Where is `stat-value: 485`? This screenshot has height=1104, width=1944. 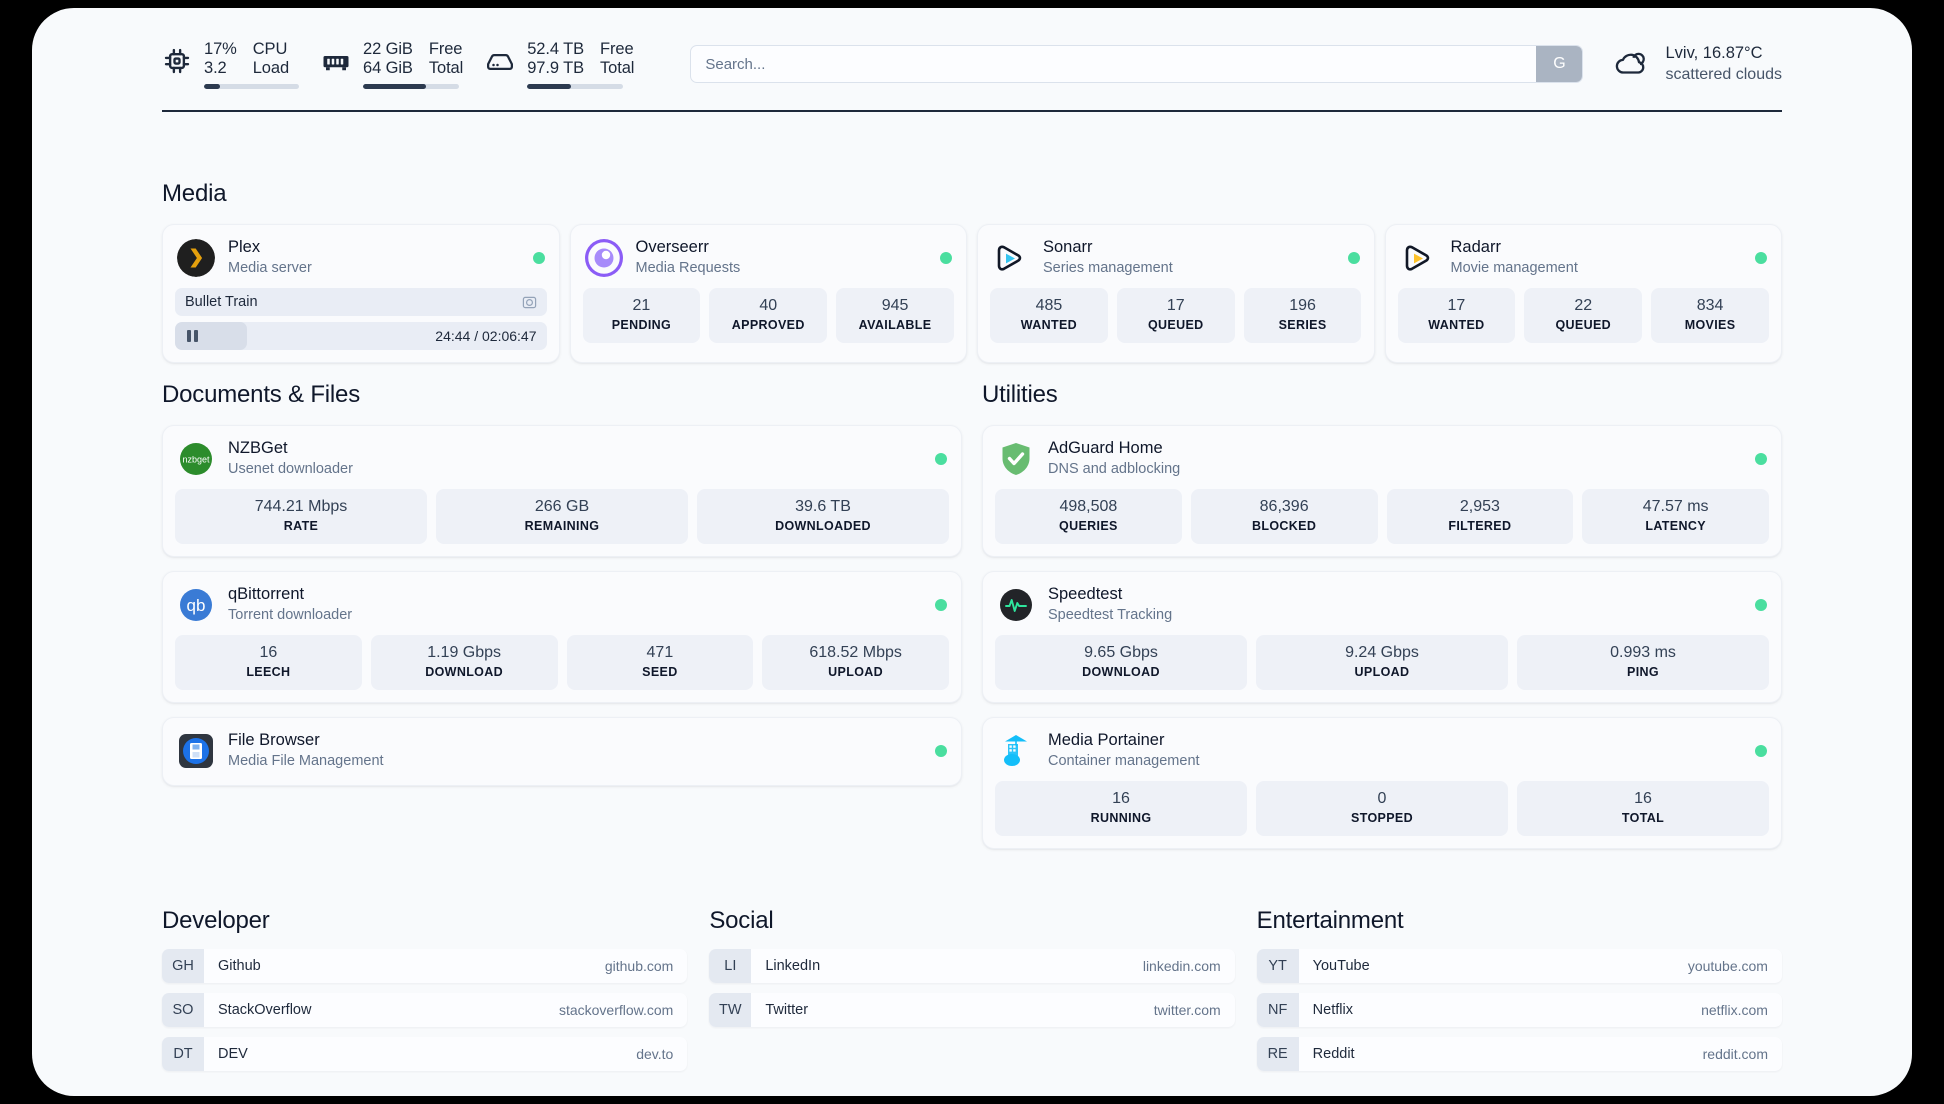 stat-value: 485 is located at coordinates (1049, 305).